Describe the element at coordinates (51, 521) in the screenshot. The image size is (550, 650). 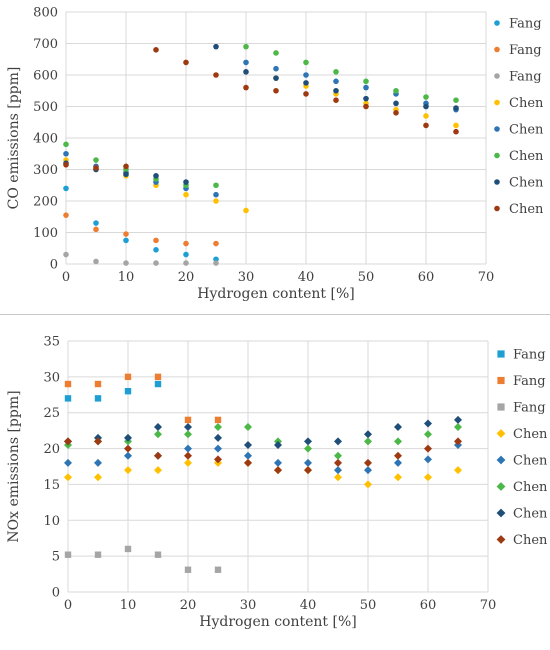
I see `y-tick-label: 10` at that location.